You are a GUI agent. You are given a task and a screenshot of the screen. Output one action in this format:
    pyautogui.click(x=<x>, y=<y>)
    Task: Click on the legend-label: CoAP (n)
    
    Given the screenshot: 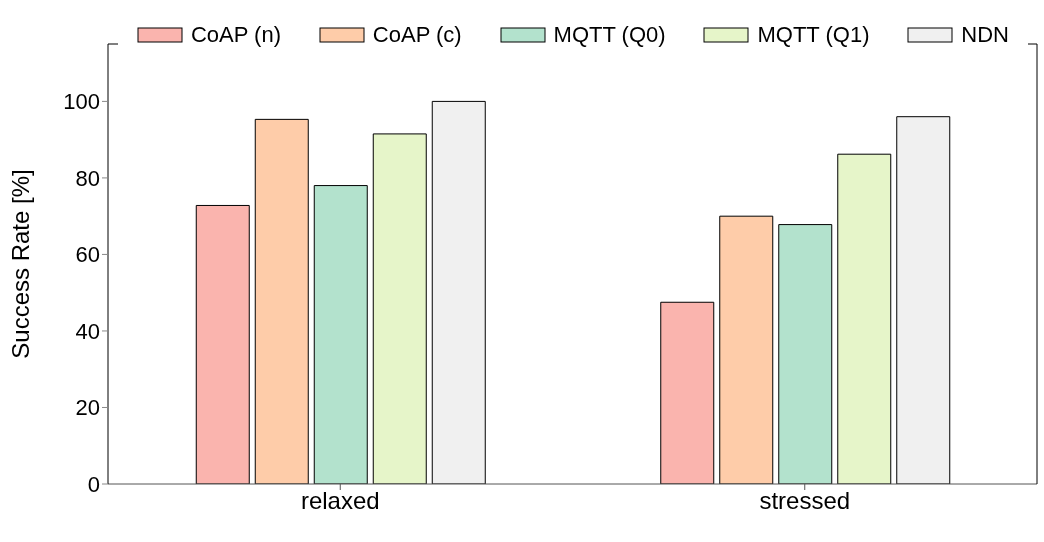 What is the action you would take?
    pyautogui.click(x=235, y=35)
    